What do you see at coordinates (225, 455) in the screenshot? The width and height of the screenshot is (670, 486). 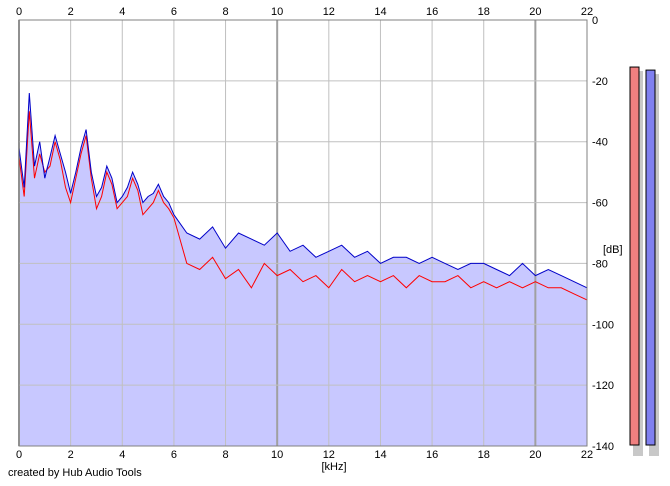 I see `x-tick-bottom-8: 8` at bounding box center [225, 455].